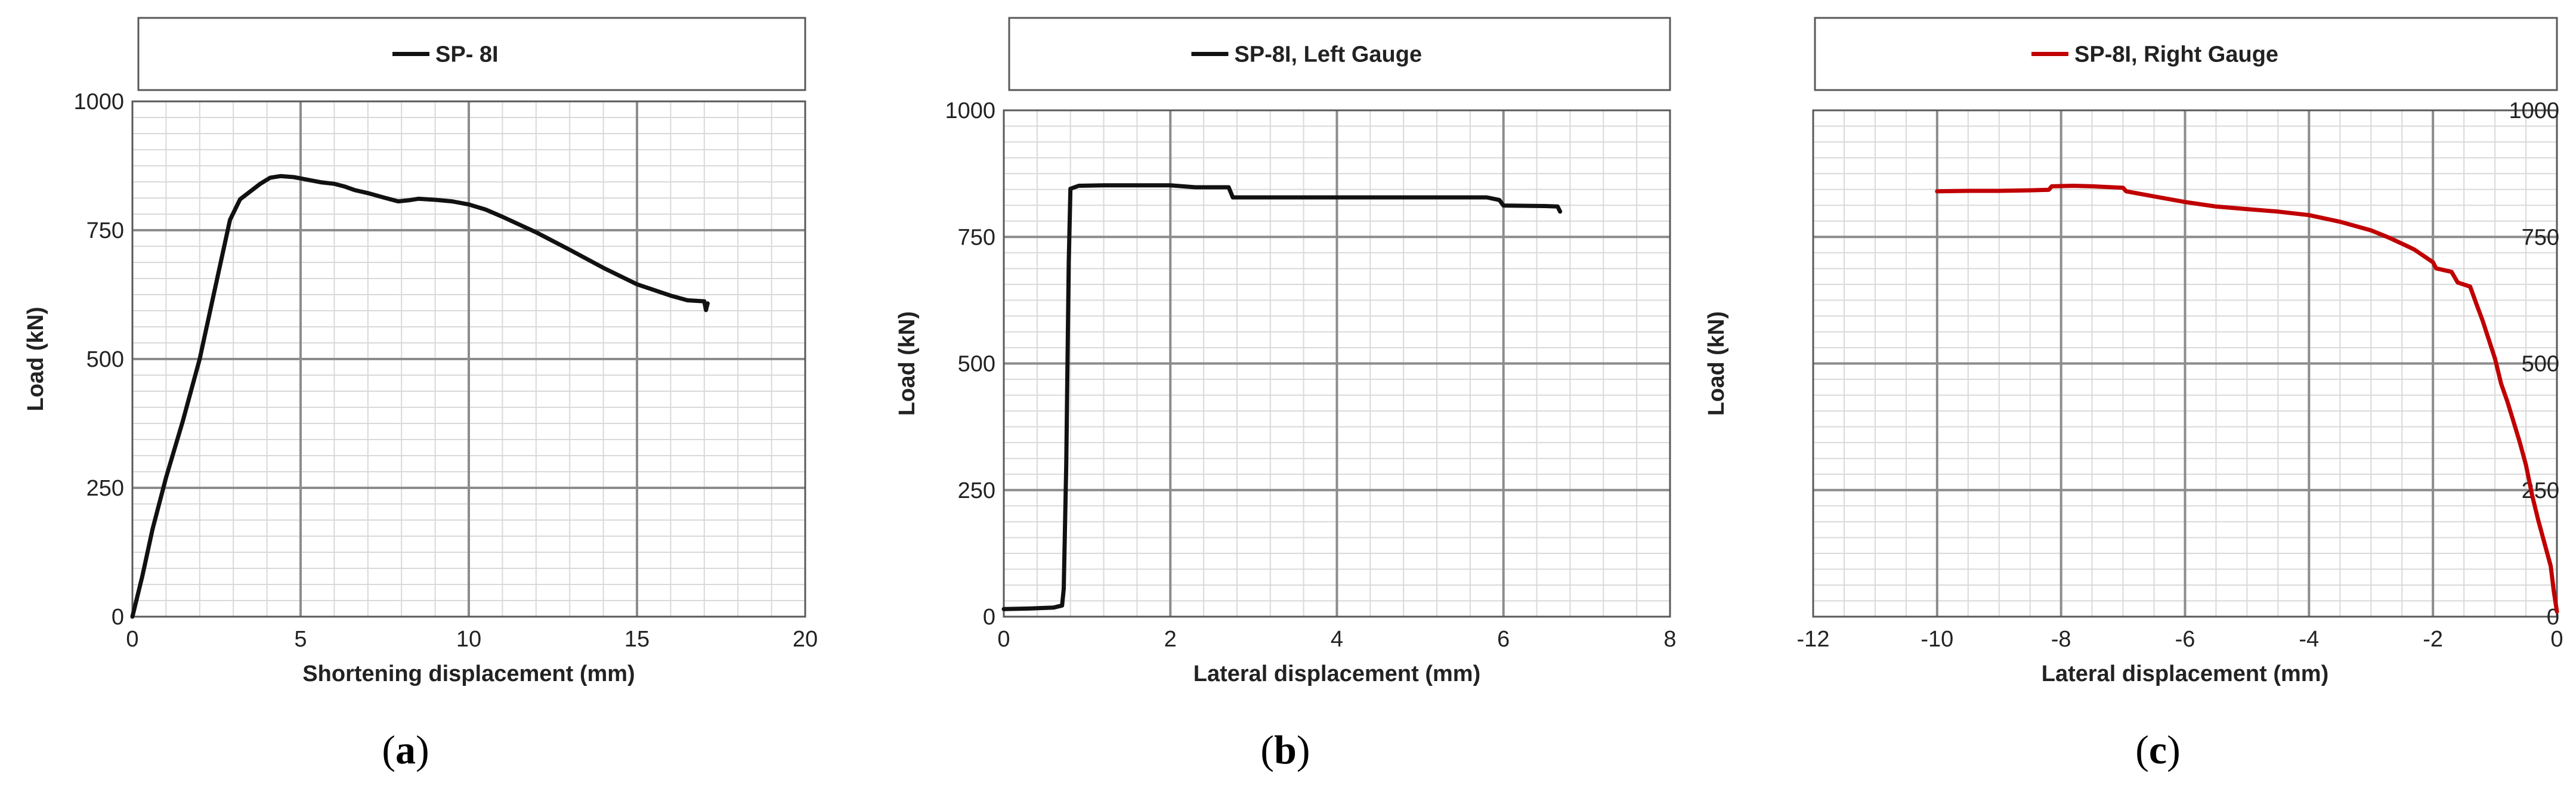 This screenshot has width=2576, height=792. Describe the element at coordinates (2061, 639) in the screenshot. I see `x-tick-label: -8` at that location.